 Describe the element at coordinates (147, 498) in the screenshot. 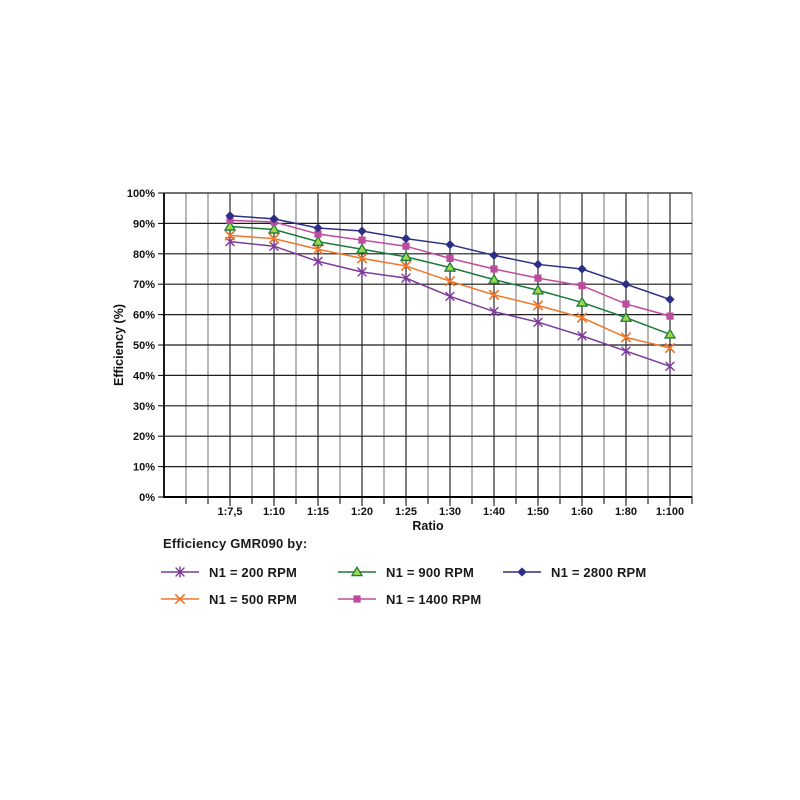

I see `y-tick-label: 0%` at that location.